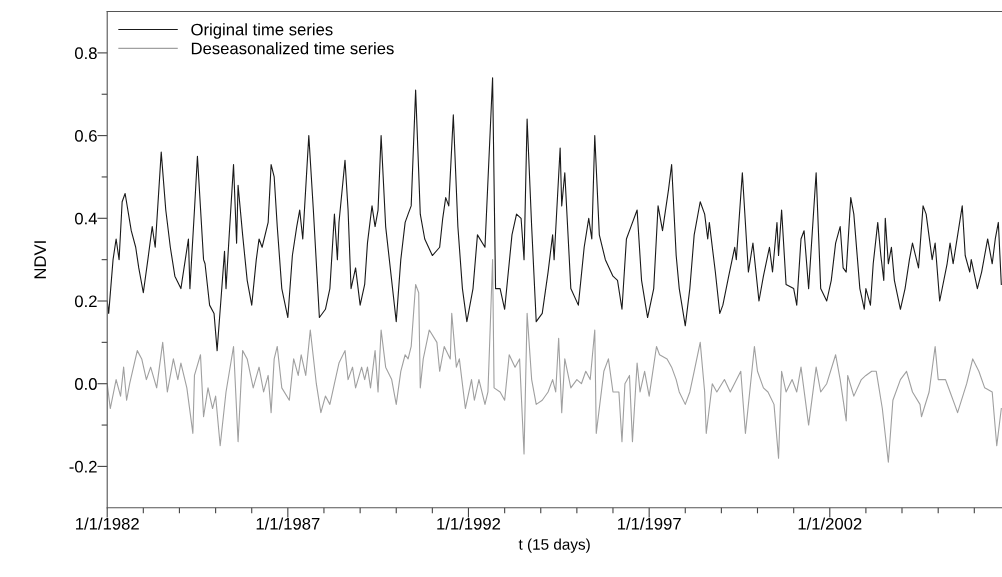 The height and width of the screenshot is (577, 1002). Describe the element at coordinates (288, 523) in the screenshot. I see `x-tick-label: 1/1/1987` at that location.